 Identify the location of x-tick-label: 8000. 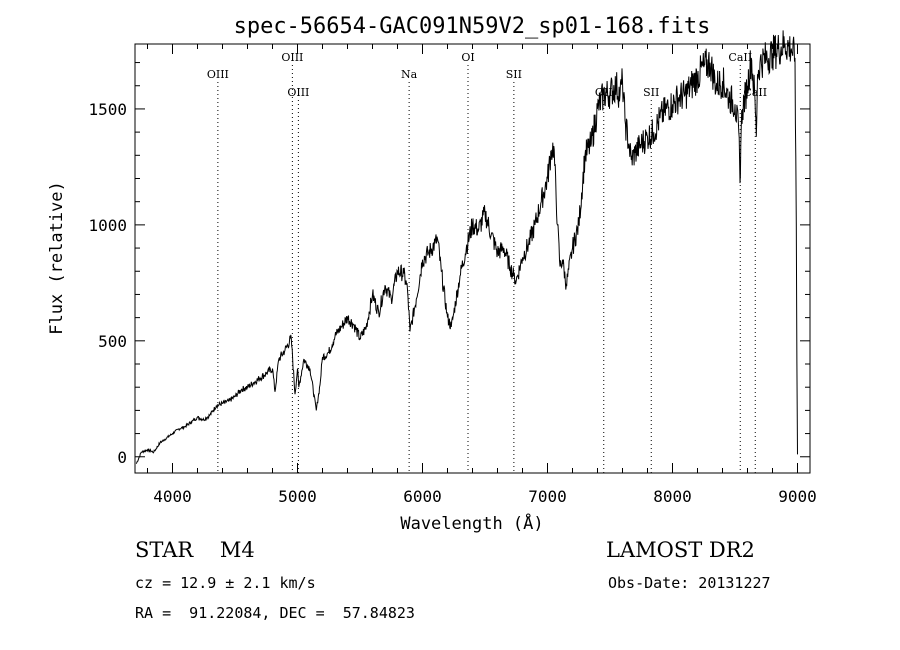
(672, 496).